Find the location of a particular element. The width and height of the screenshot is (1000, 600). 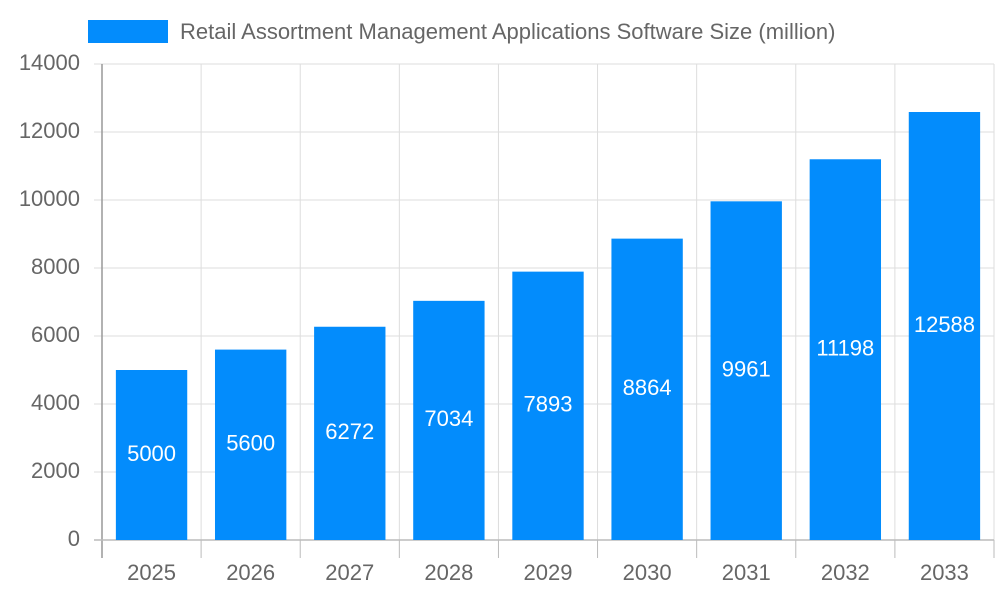

x-tick-label: 2027 is located at coordinates (349, 572).